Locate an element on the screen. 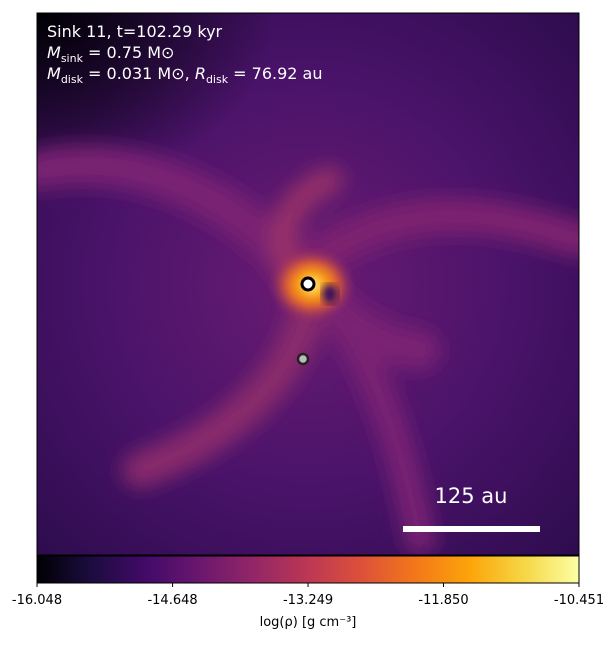 This screenshot has height=648, width=615. scale-bar is located at coordinates (471, 529).